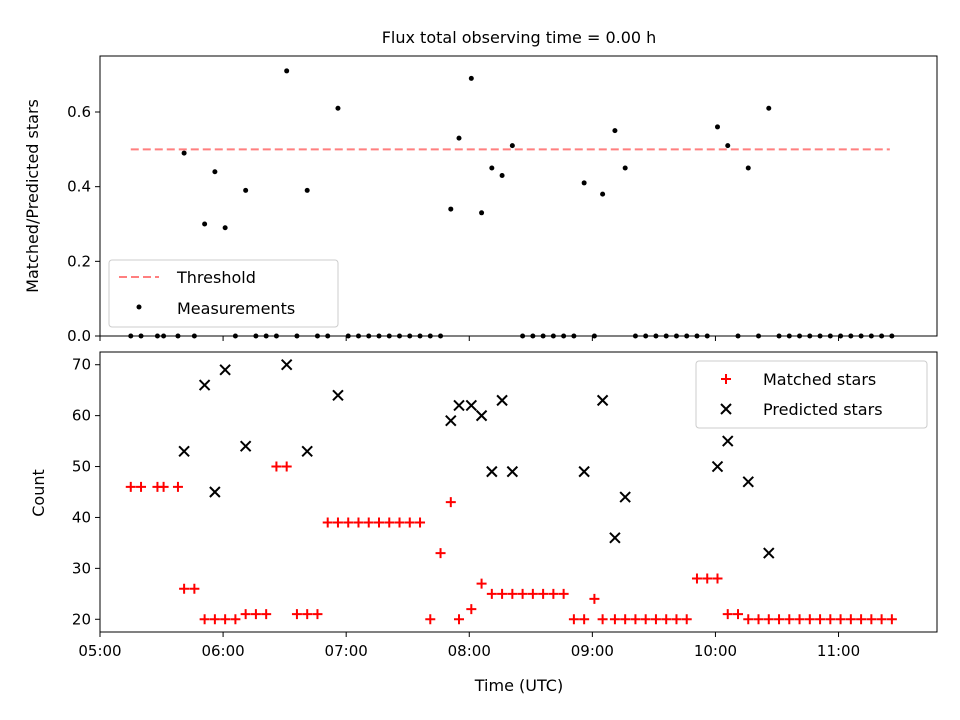 The height and width of the screenshot is (720, 960). I want to click on measurement-legend-label: Measurements, so click(236, 308).